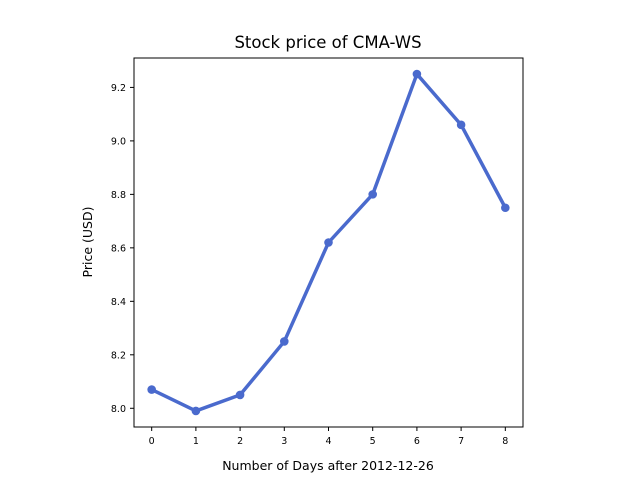 This screenshot has height=480, width=640. I want to click on x-tick-label: 4, so click(328, 441).